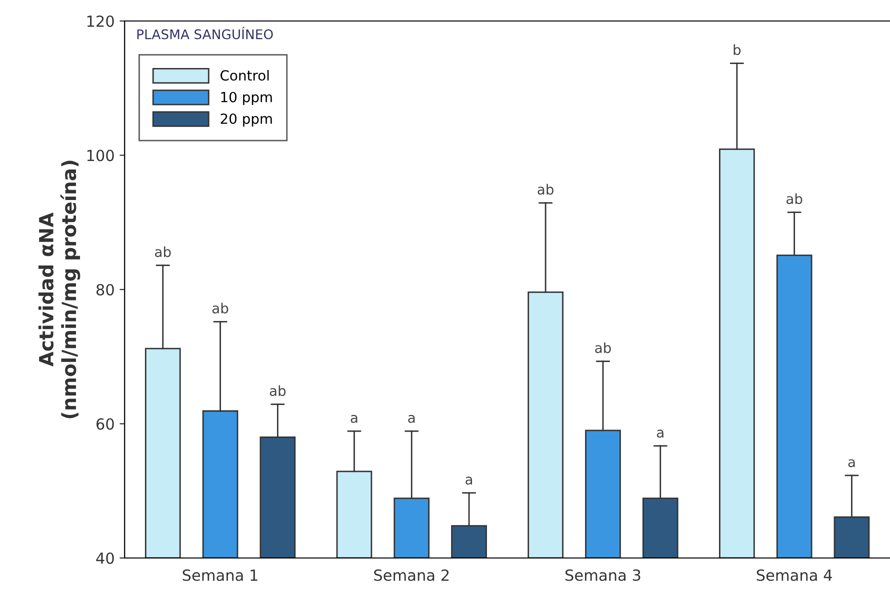 This screenshot has width=890, height=600. Describe the element at coordinates (794, 575) in the screenshot. I see `x-tick-label: Semana 4` at that location.